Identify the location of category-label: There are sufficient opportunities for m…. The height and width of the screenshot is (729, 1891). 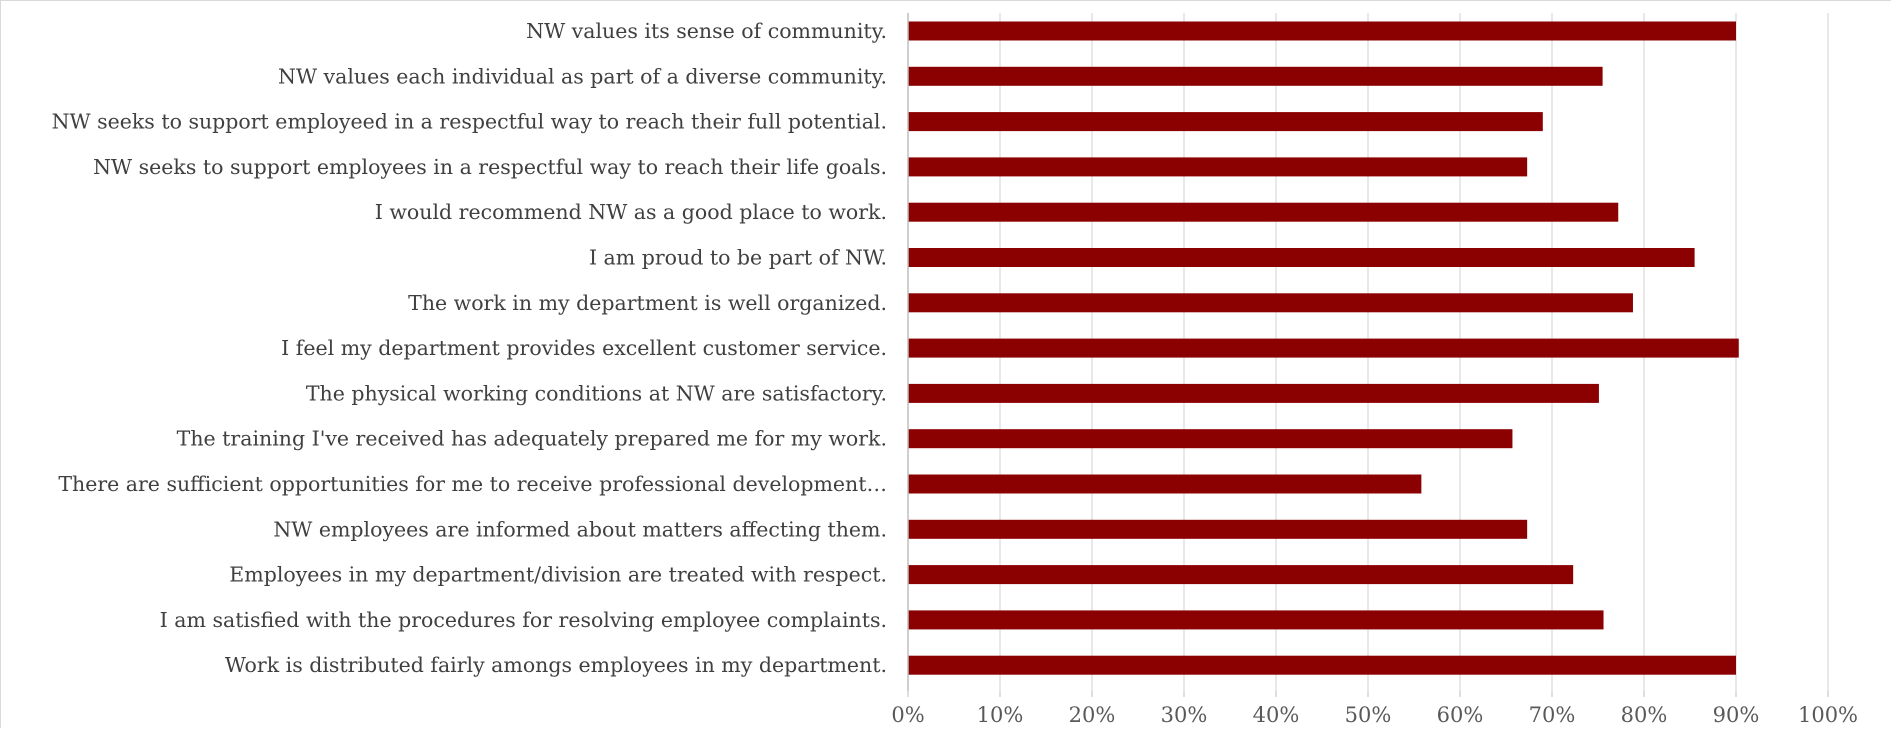
(472, 484).